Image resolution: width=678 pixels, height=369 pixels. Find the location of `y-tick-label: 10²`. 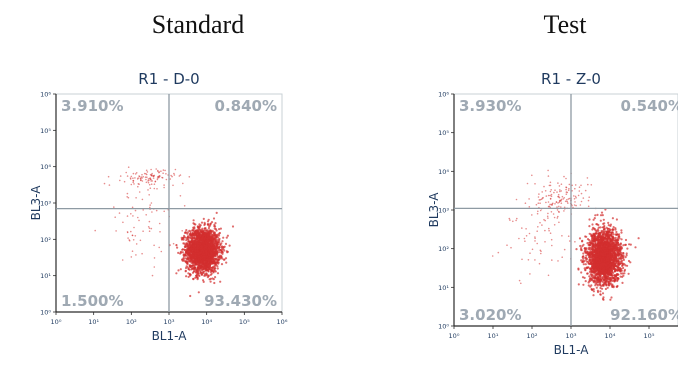

y-tick-label: 10² is located at coordinates (443, 249).